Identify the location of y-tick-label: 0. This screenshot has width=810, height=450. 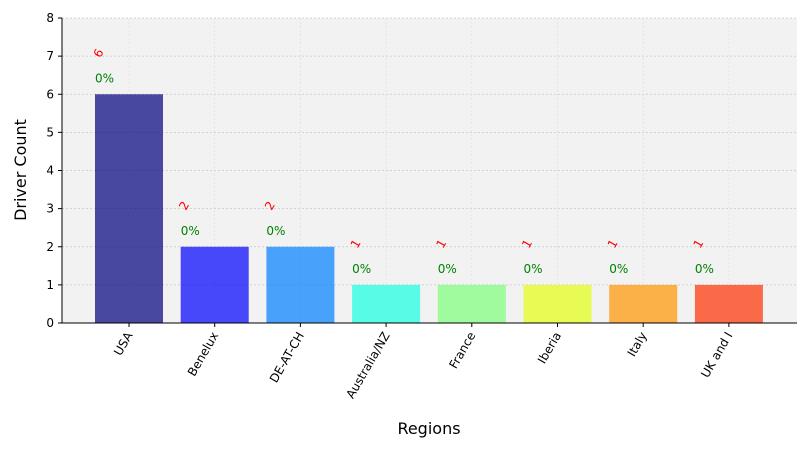
(50, 323).